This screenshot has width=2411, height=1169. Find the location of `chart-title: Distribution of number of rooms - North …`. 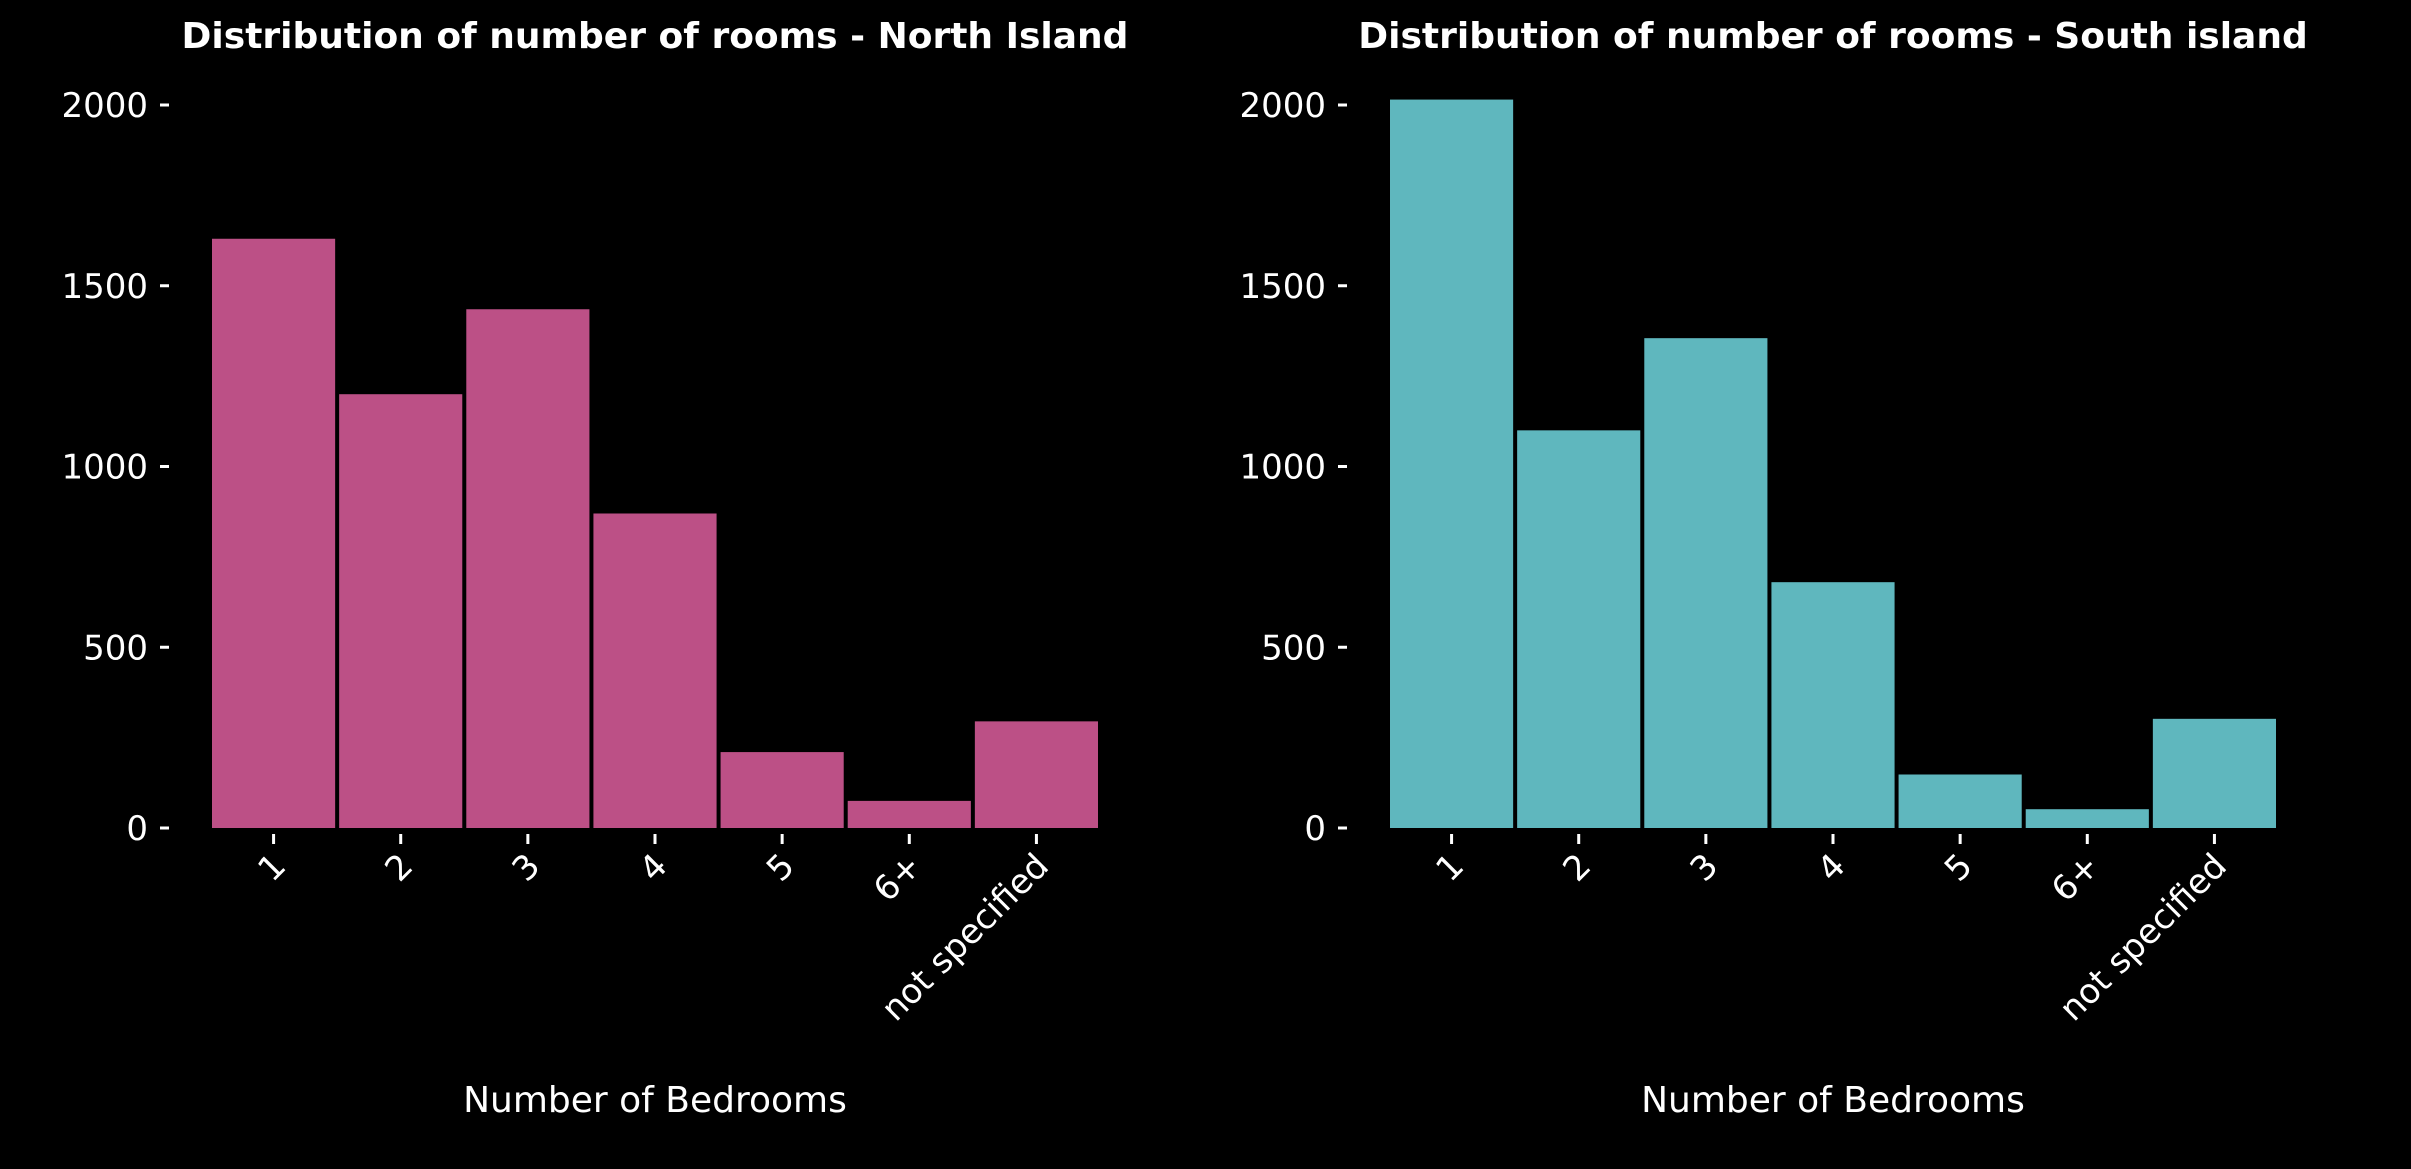

chart-title: Distribution of number of rooms - North … is located at coordinates (655, 36).